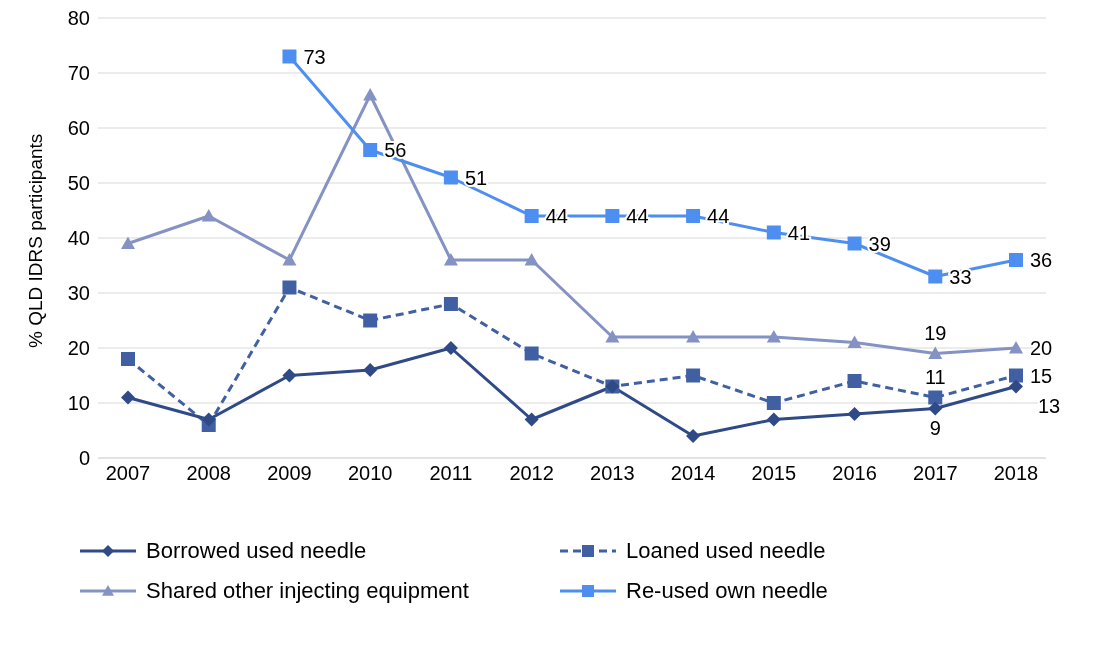 Image resolution: width=1094 pixels, height=646 pixels. Describe the element at coordinates (451, 473) in the screenshot. I see `x-tick-label: 2011` at that location.